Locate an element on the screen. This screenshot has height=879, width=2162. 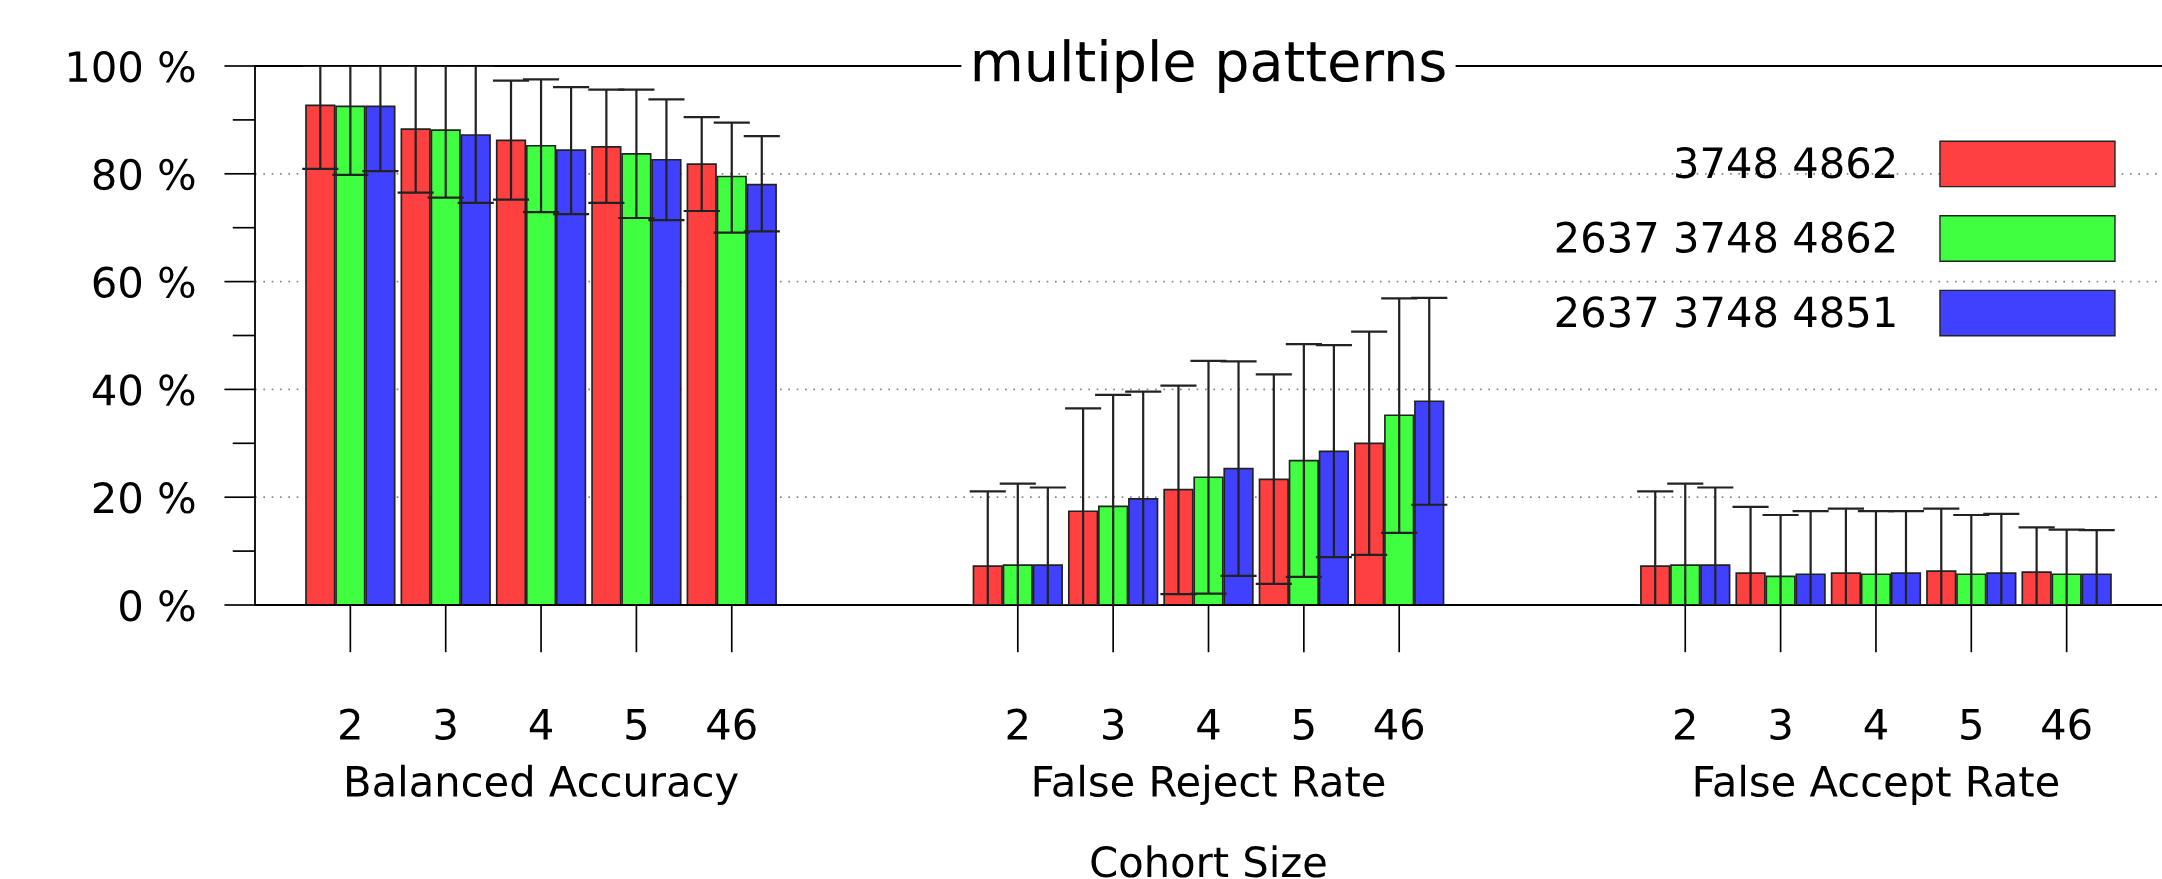
y-tick-label: 20 % is located at coordinates (144, 498).